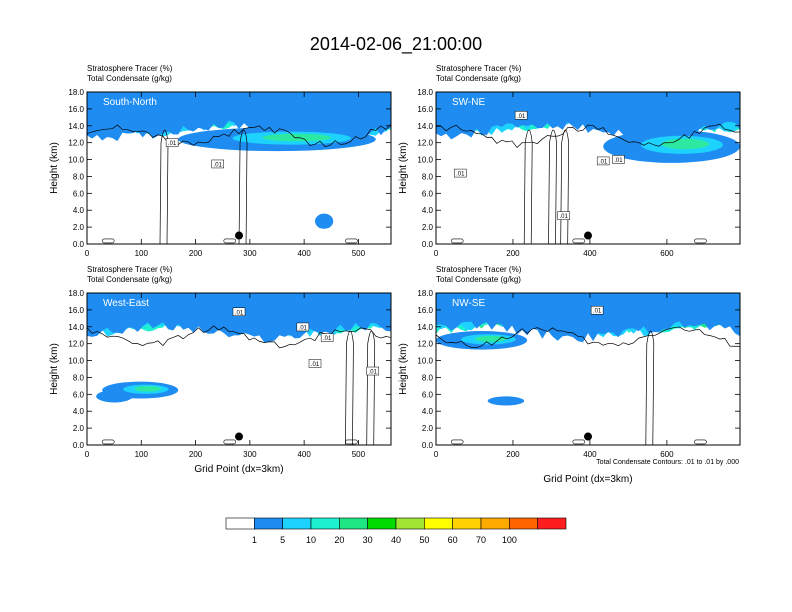 The width and height of the screenshot is (792, 612). I want to click on tracer-field, so click(239, 168).